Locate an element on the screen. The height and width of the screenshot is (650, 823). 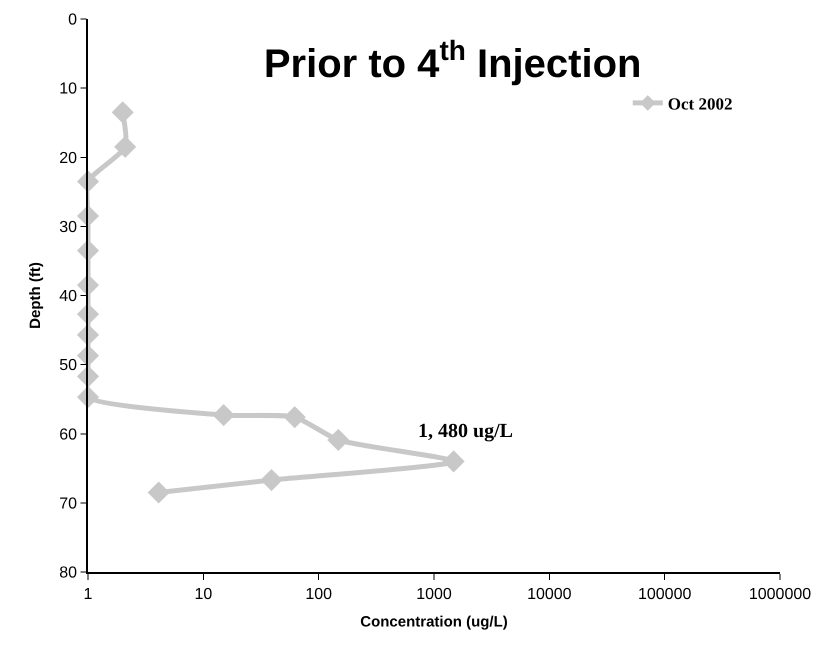
x-tick-label: 10 is located at coordinates (203, 594).